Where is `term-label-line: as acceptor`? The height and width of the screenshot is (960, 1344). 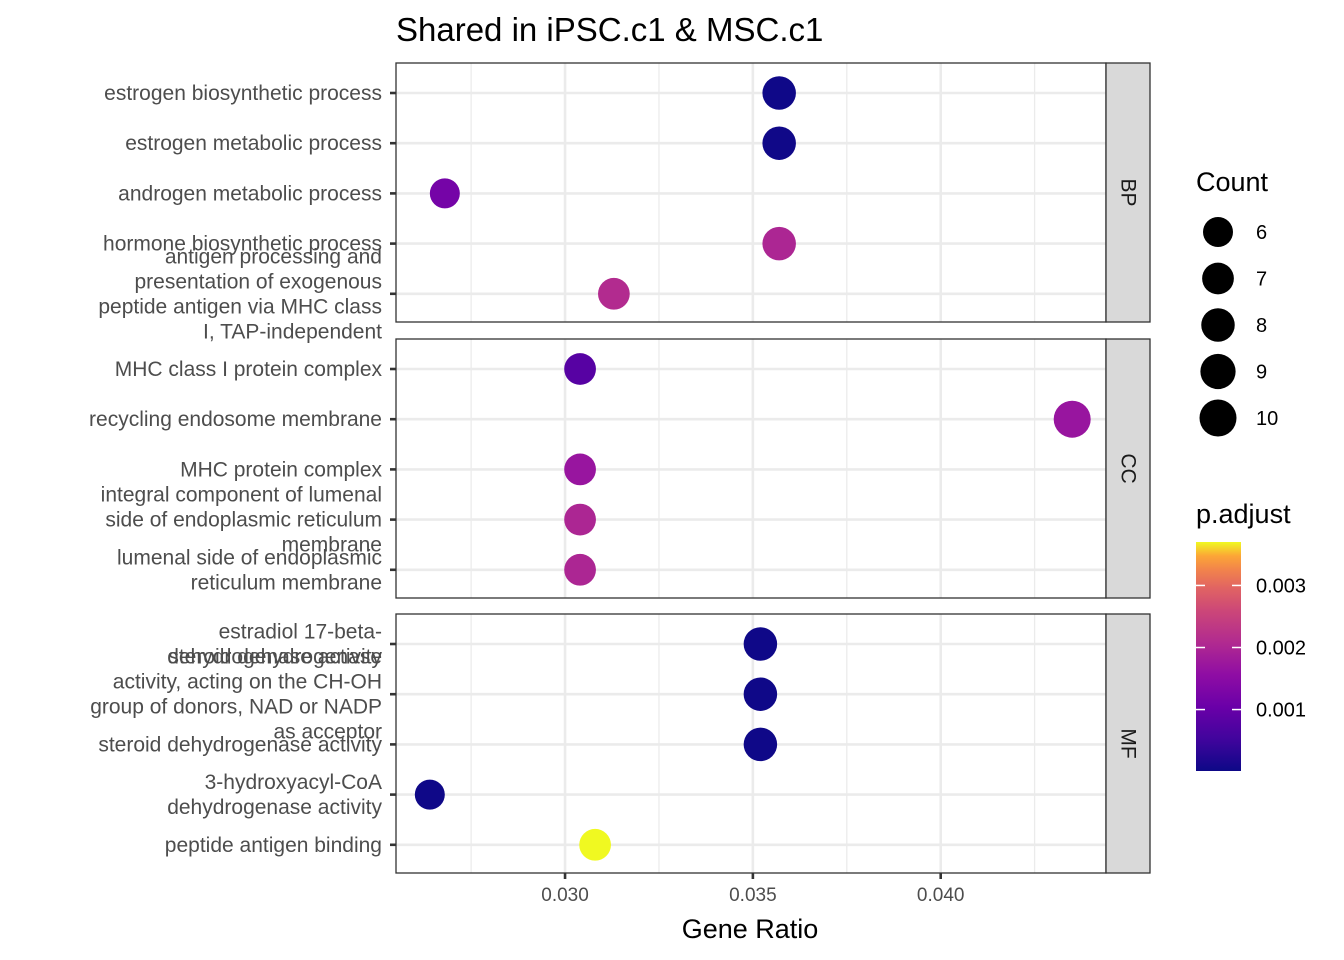
term-label-line: as acceptor is located at coordinates (327, 732).